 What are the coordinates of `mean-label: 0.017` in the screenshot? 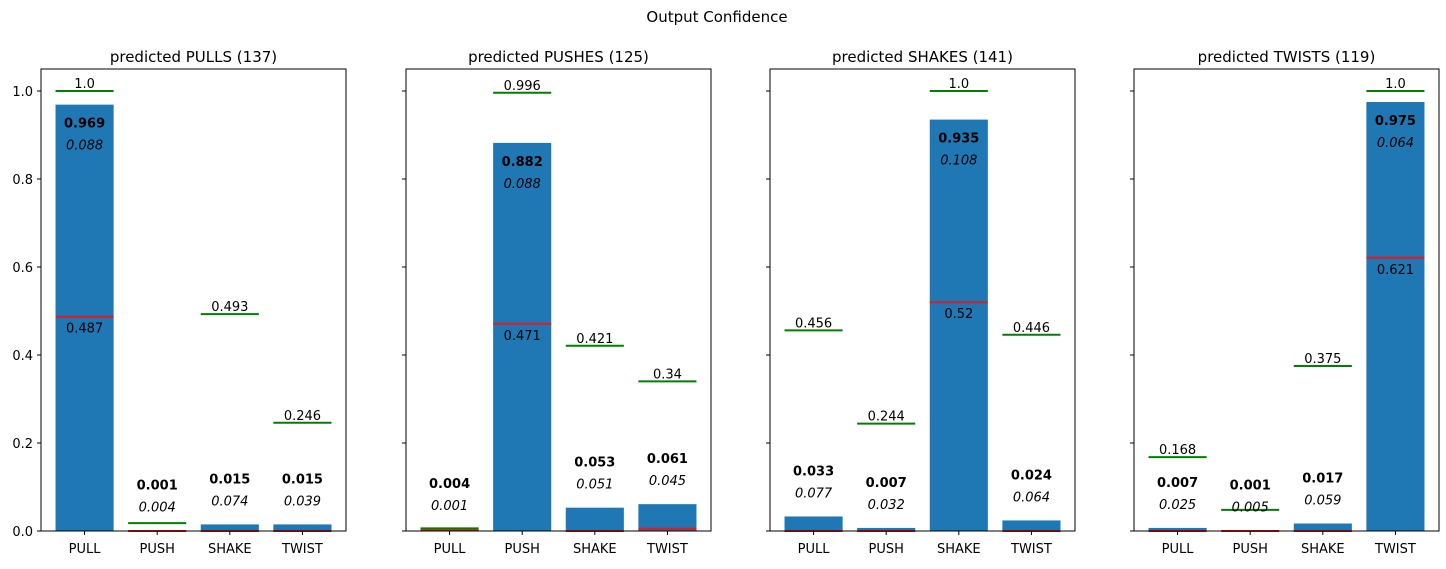 It's located at (1322, 479).